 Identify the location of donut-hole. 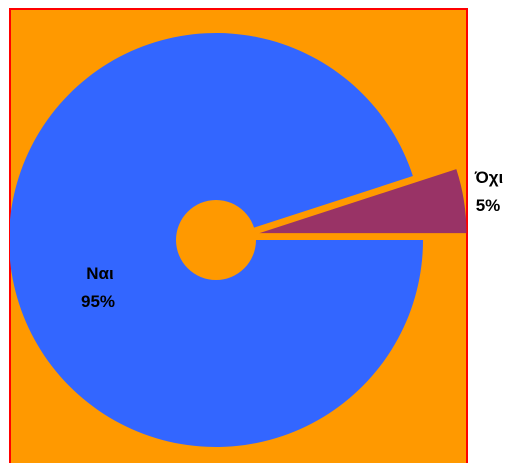
(216, 240).